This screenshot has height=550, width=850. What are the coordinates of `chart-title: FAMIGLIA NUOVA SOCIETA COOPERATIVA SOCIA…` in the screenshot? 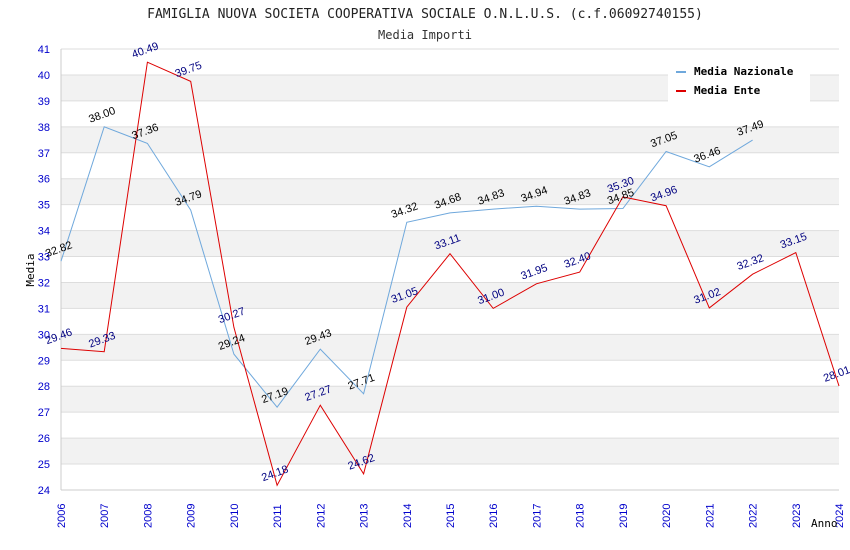 It's located at (425, 14).